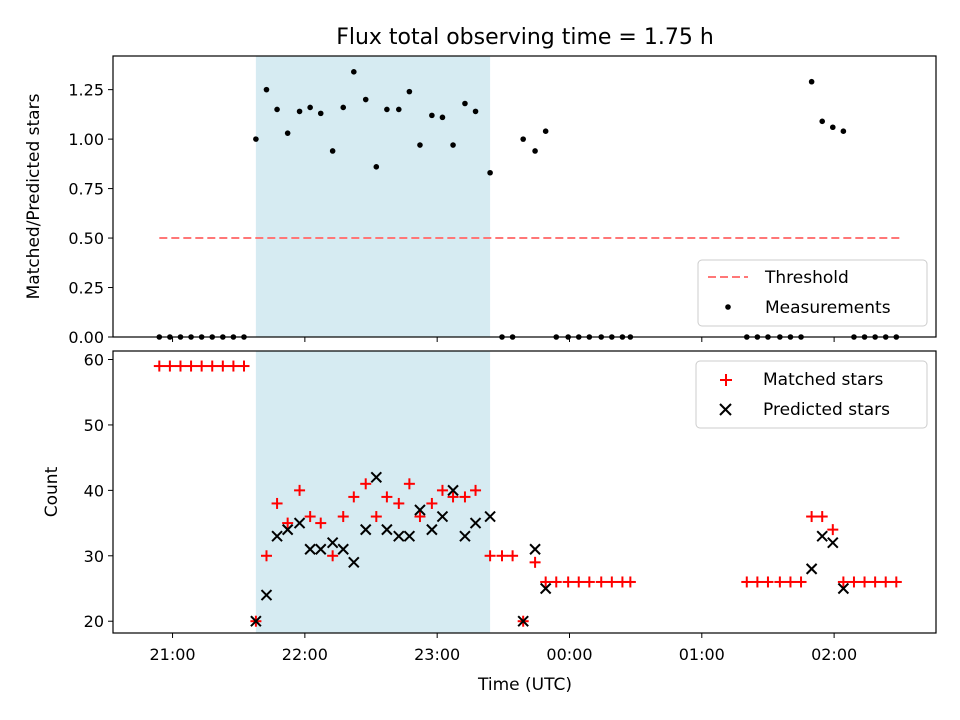 The width and height of the screenshot is (960, 720). What do you see at coordinates (86, 189) in the screenshot?
I see `ratio-y-tick-label: 0.75` at bounding box center [86, 189].